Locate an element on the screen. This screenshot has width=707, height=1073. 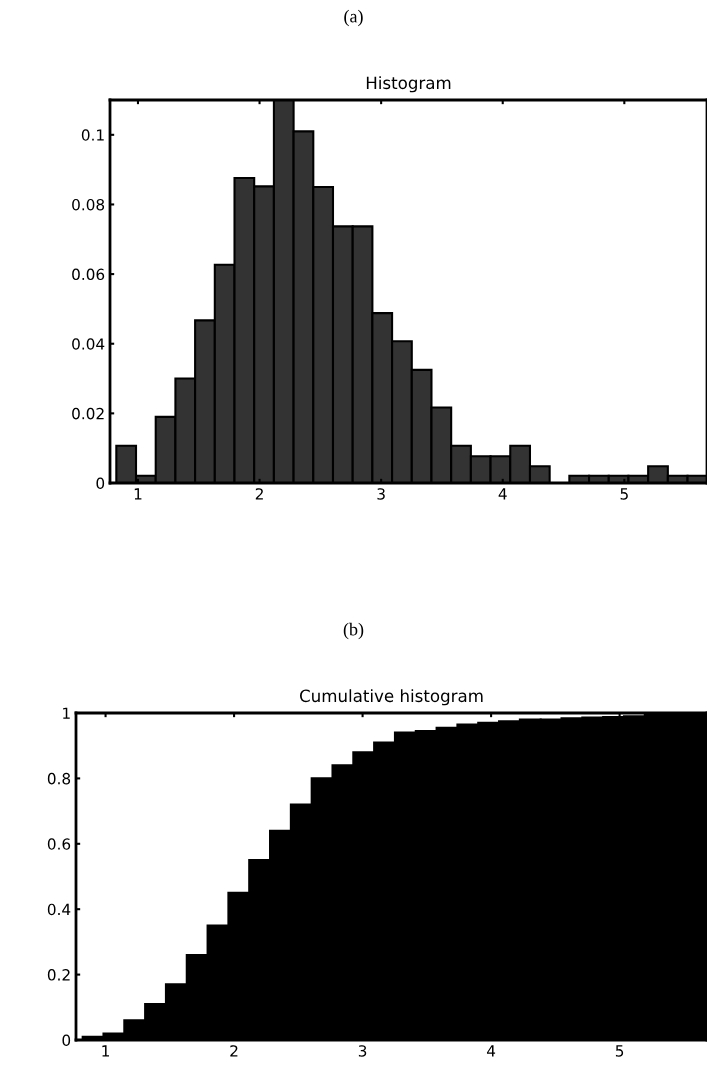
y-tick-label: 0.4 is located at coordinates (59, 909).